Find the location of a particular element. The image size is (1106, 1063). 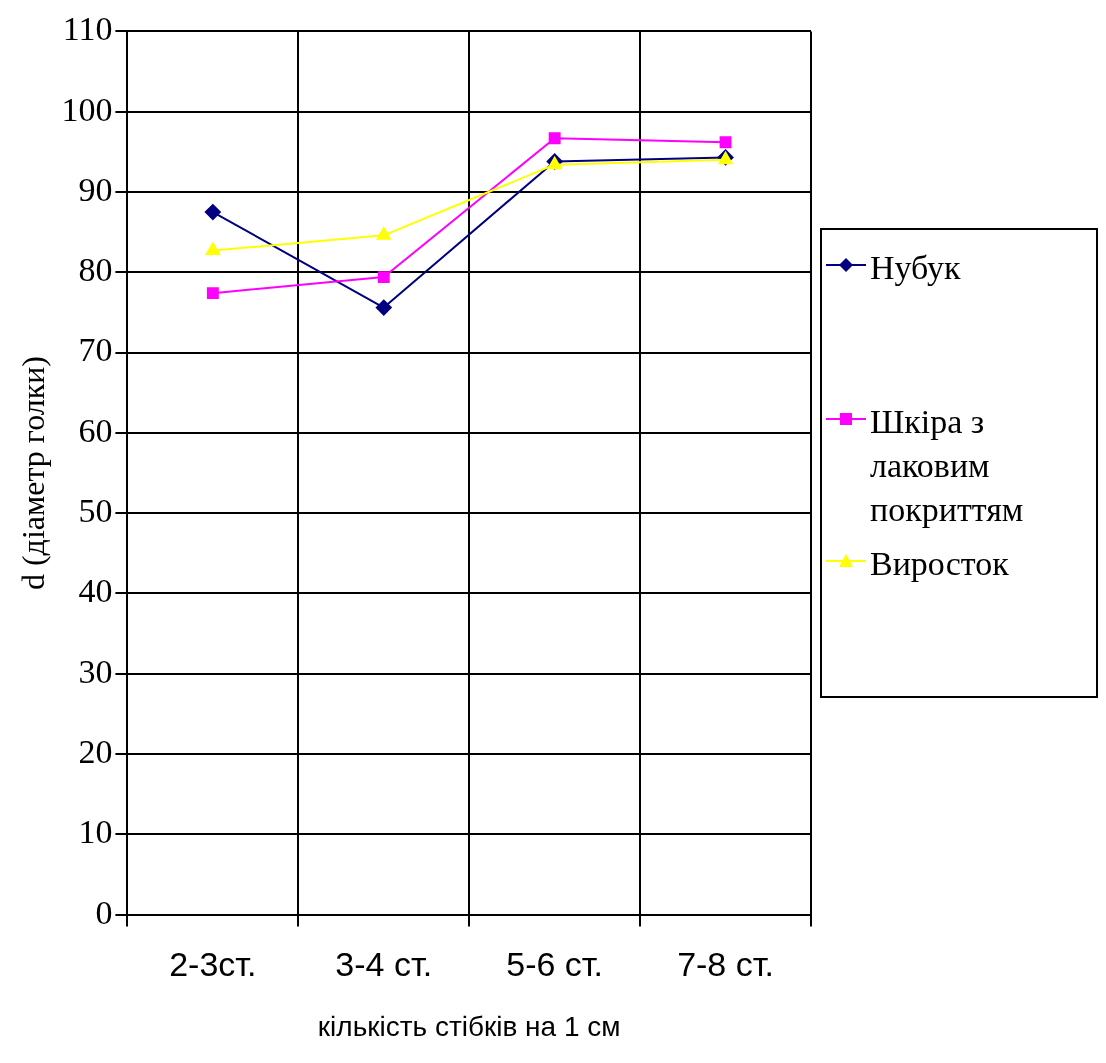

y-axis-title: d (діаметр голки) is located at coordinates (32, 473).